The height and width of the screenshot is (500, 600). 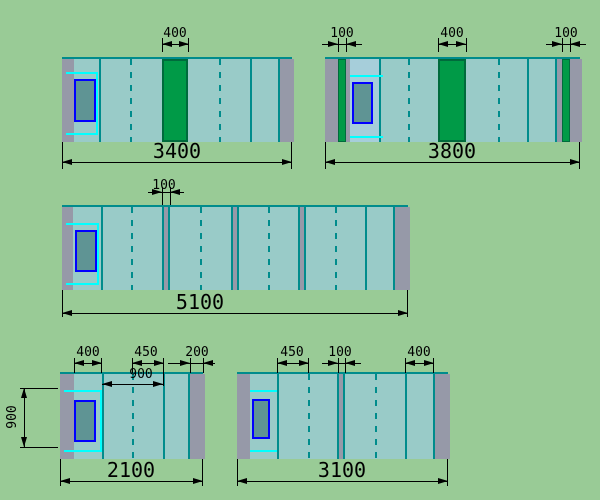 What do you see at coordinates (178, 99) in the screenshot?
I see `panel-3400-elevation` at bounding box center [178, 99].